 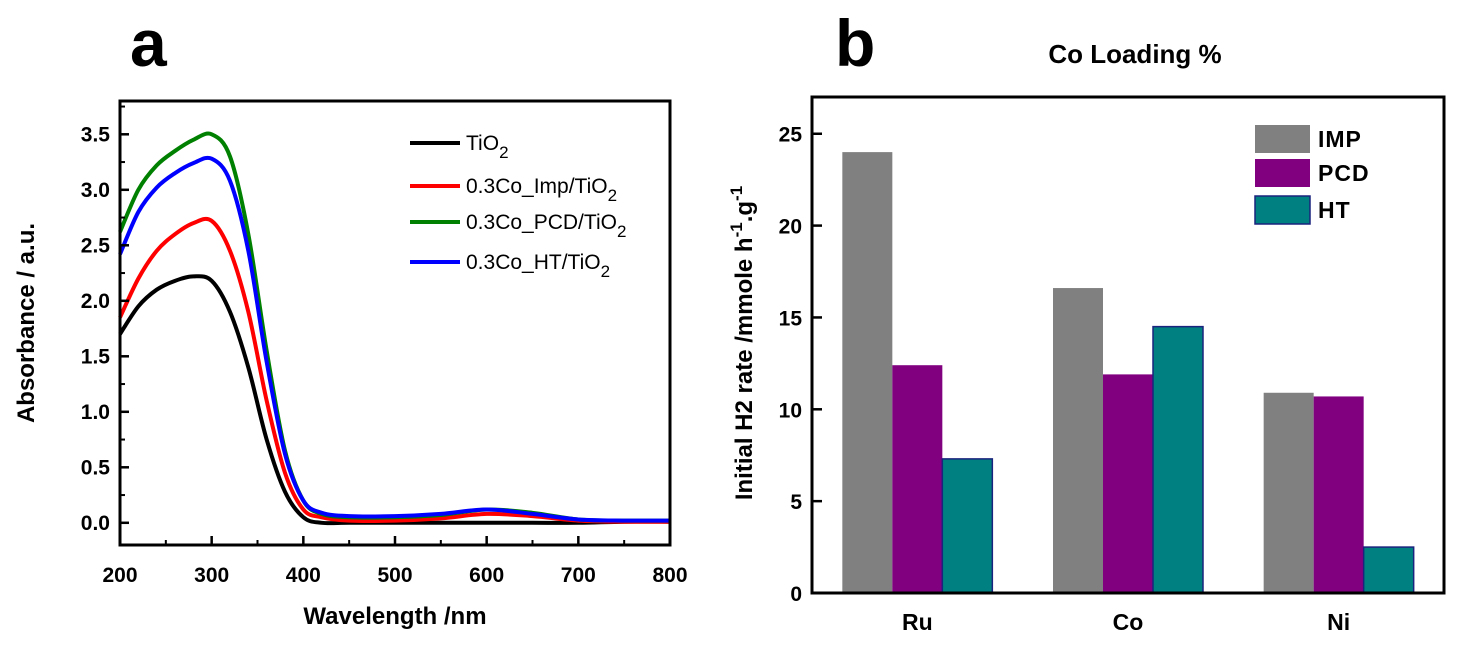 I want to click on bar-pcd-co, so click(x=1128, y=483).